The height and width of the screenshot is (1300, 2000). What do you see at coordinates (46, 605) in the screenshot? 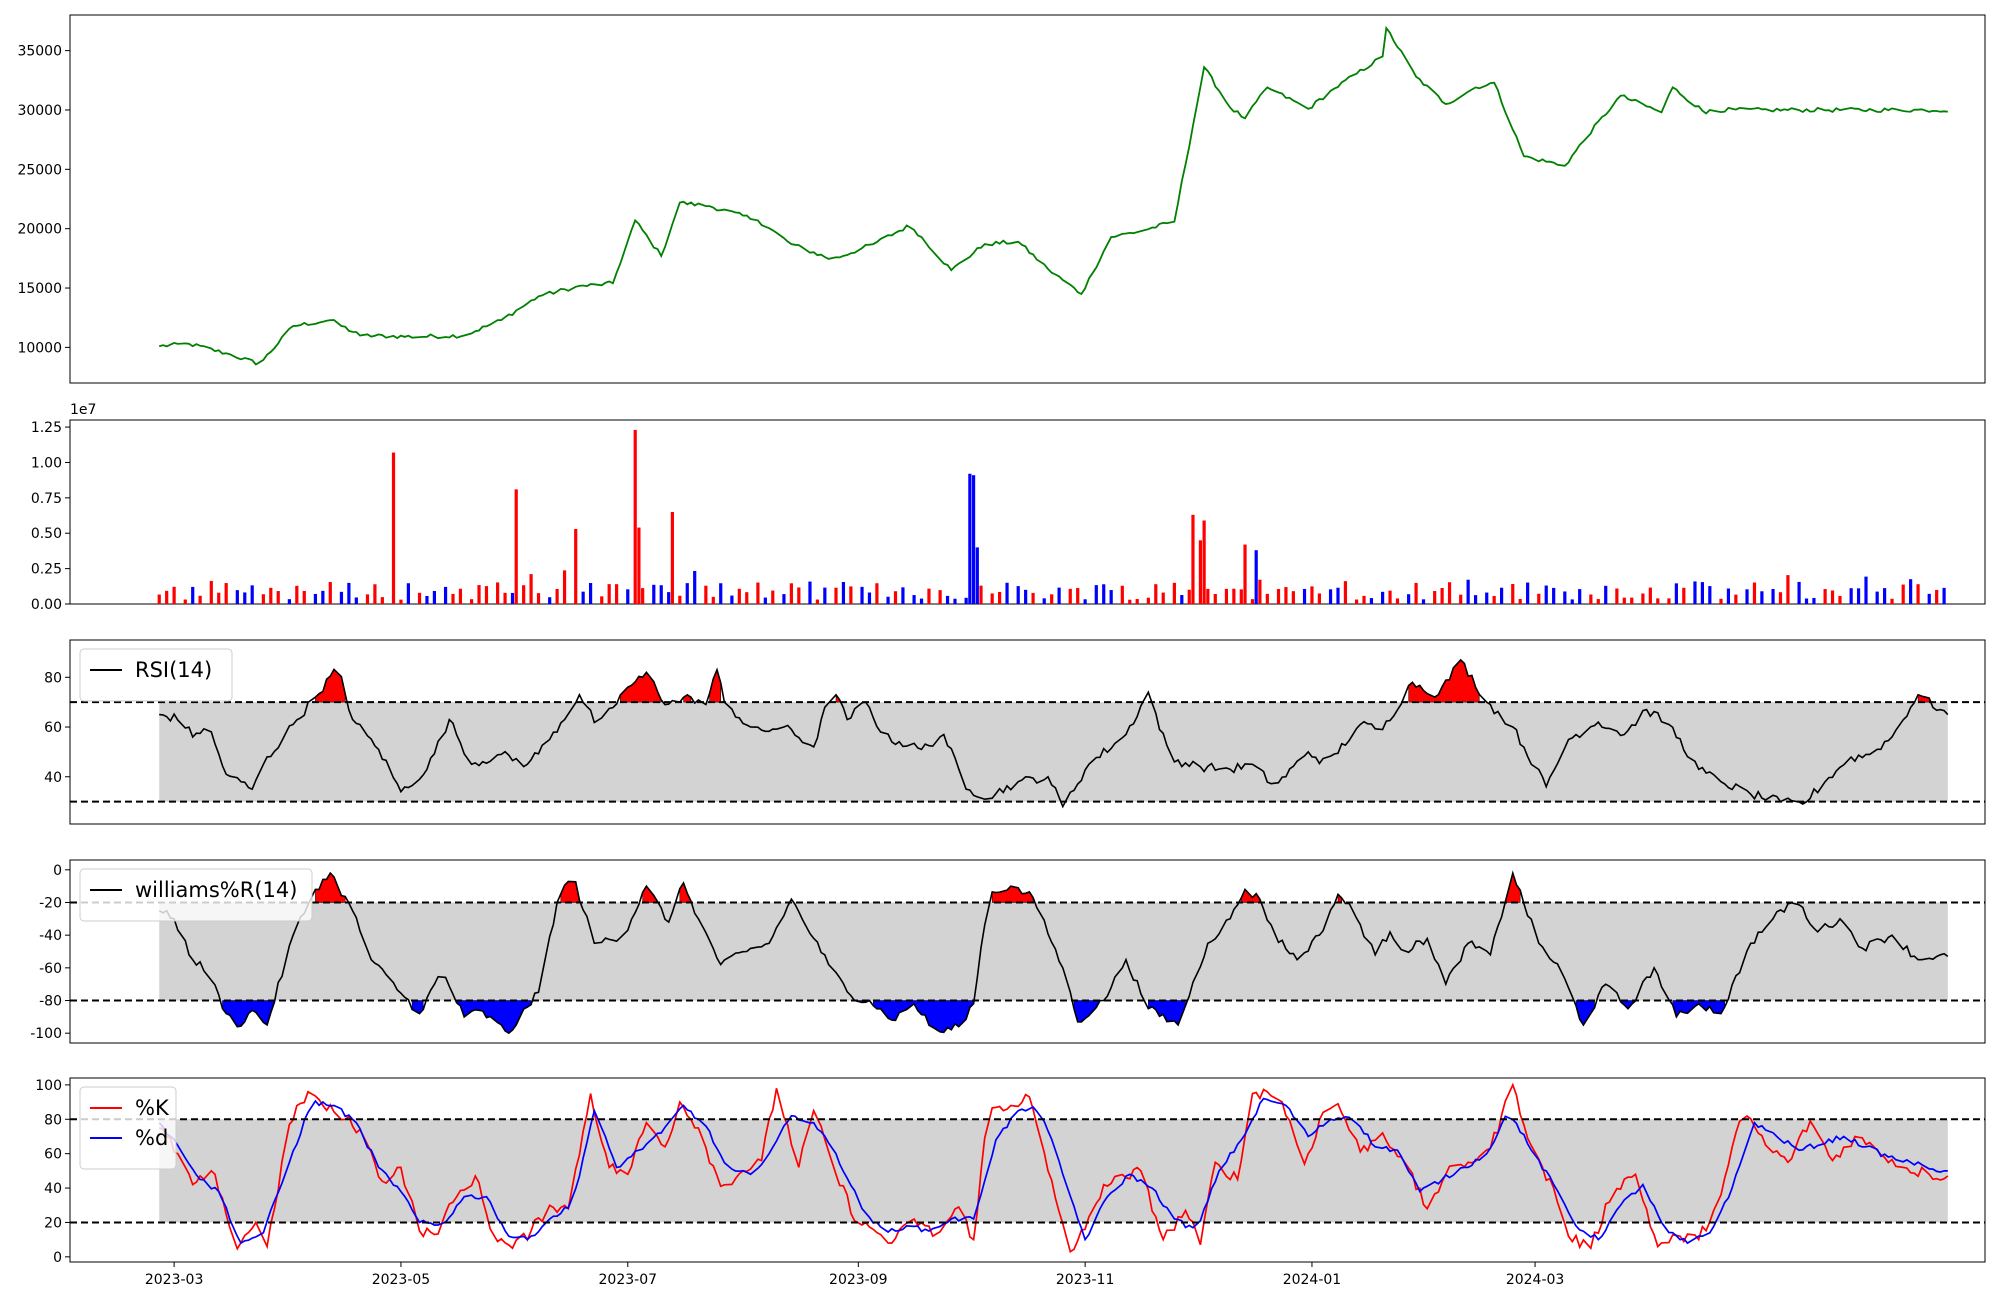
I see `volume-ytick-label: 0.00` at bounding box center [46, 605].